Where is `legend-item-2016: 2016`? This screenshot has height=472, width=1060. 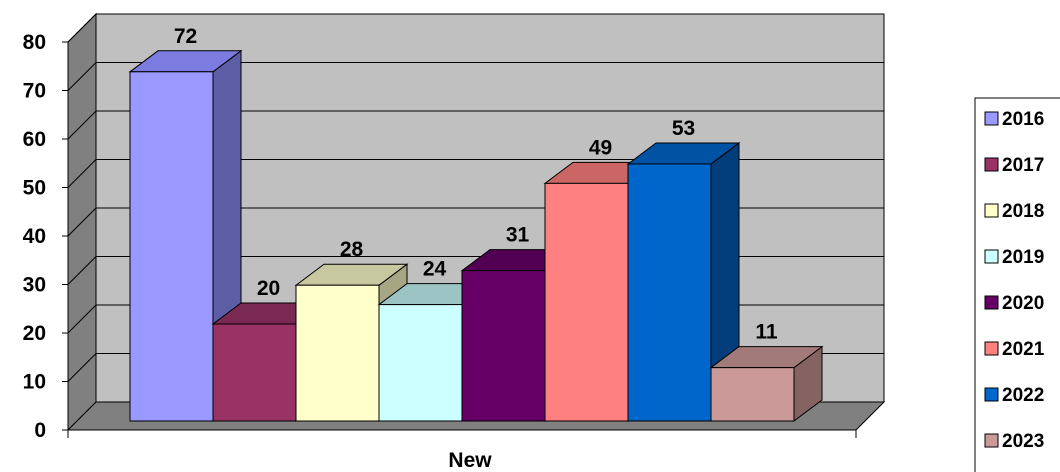
legend-item-2016: 2016 is located at coordinates (1014, 119).